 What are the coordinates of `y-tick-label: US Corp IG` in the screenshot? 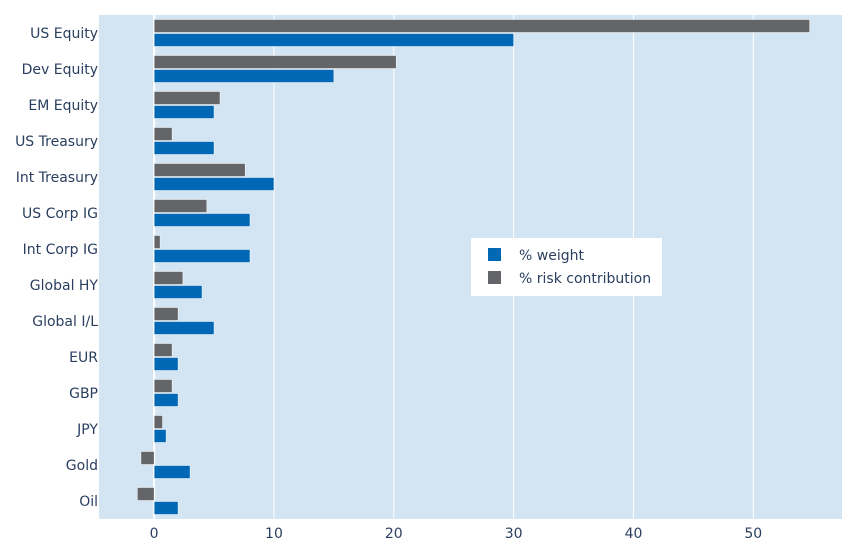 It's located at (60, 214).